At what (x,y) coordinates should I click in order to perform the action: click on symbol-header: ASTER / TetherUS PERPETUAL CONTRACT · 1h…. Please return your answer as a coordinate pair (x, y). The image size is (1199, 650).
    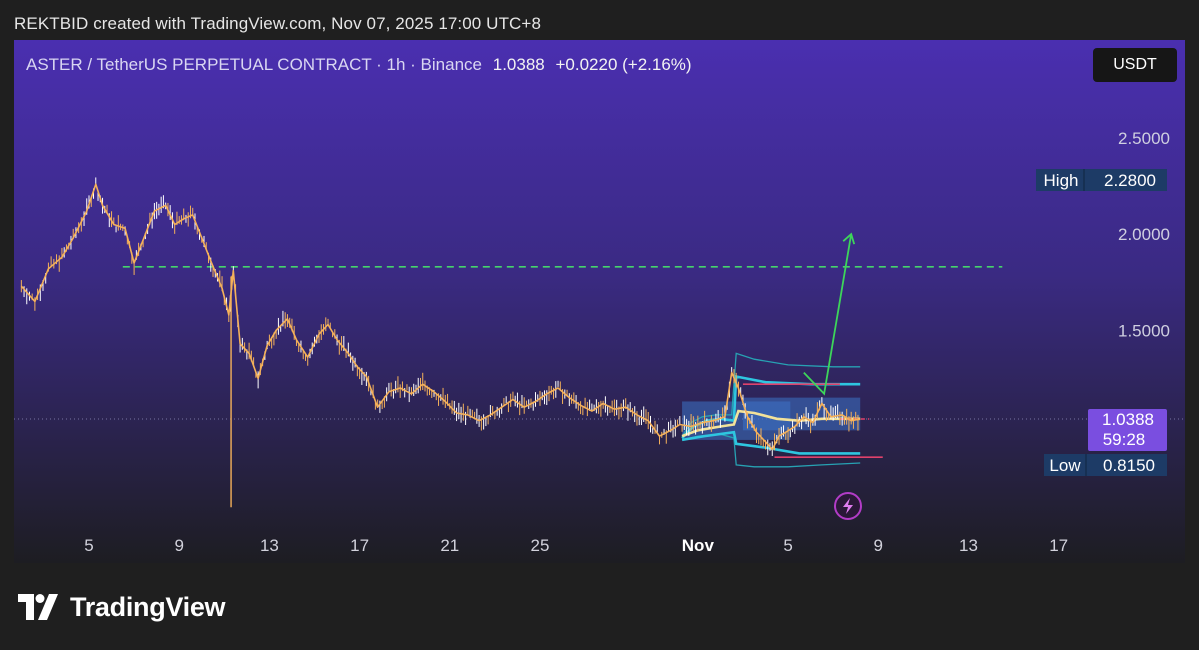
    Looking at the image, I should click on (359, 65).